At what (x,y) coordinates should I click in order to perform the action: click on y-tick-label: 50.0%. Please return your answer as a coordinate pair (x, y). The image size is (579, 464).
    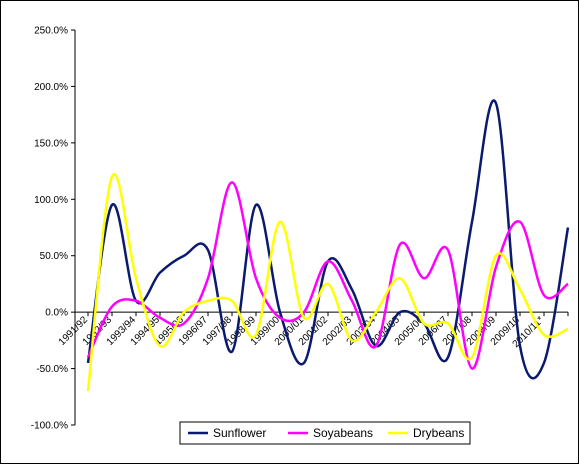
    Looking at the image, I should click on (54, 256).